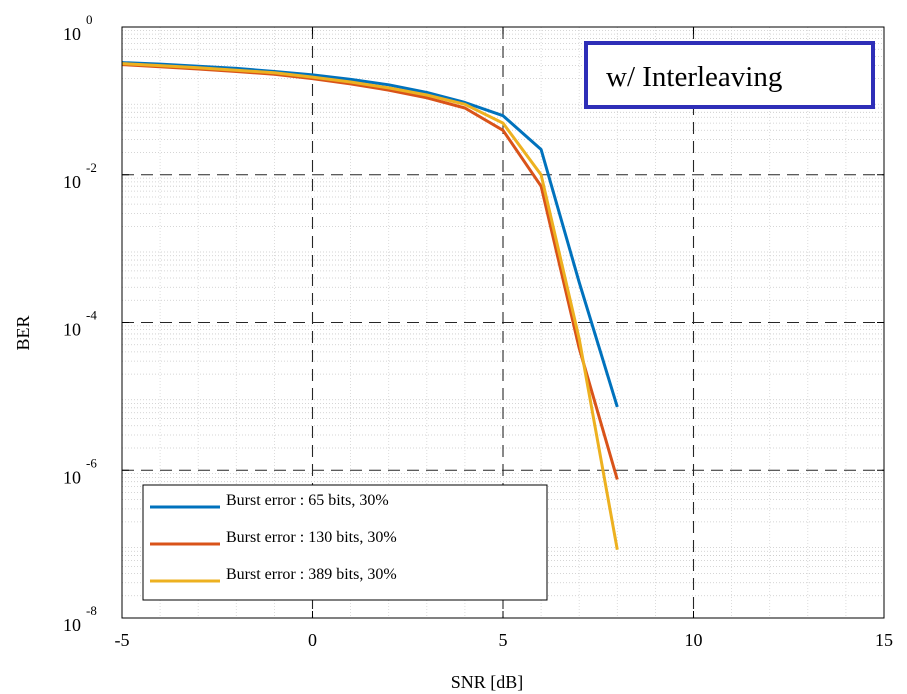 Image resolution: width=907 pixels, height=694 pixels. I want to click on y-tick-label: 10⁻⁸, so click(80, 619).